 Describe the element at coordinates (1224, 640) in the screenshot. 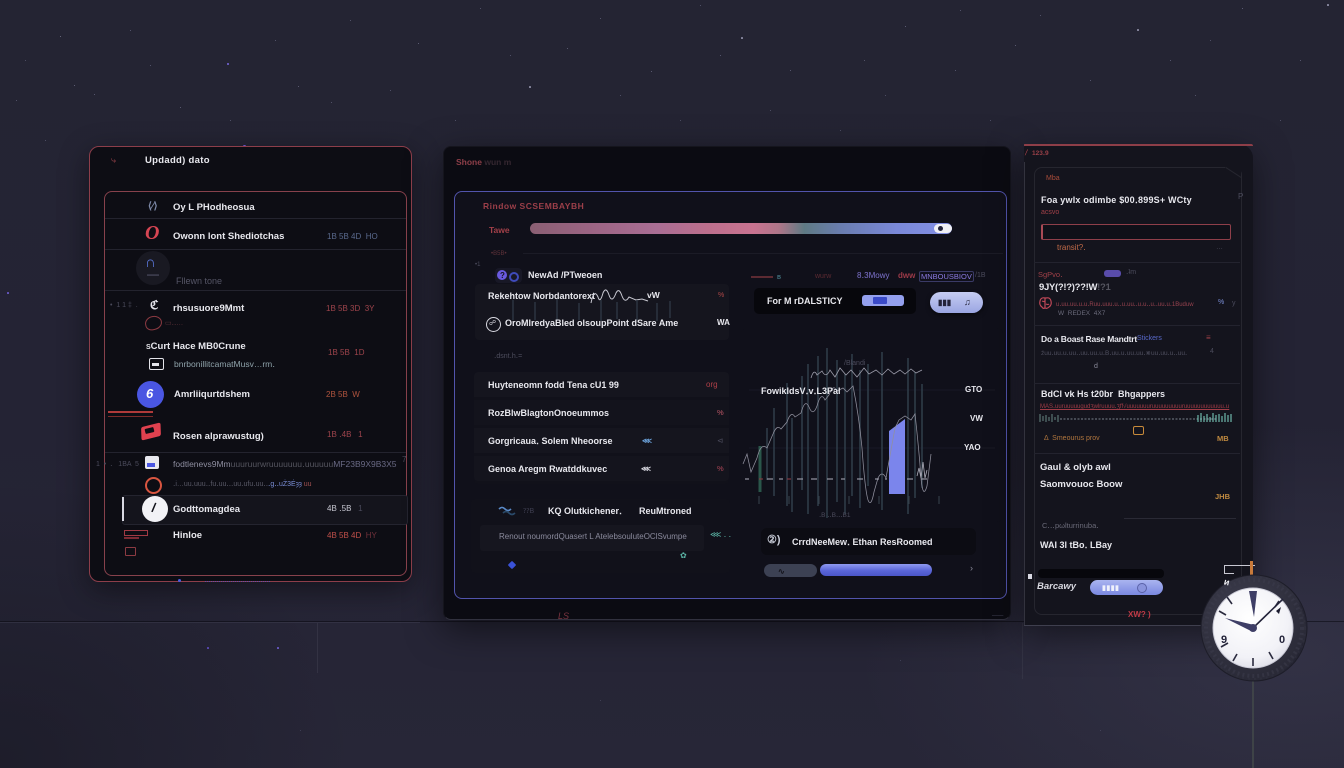

I see `svg-text: 9` at that location.